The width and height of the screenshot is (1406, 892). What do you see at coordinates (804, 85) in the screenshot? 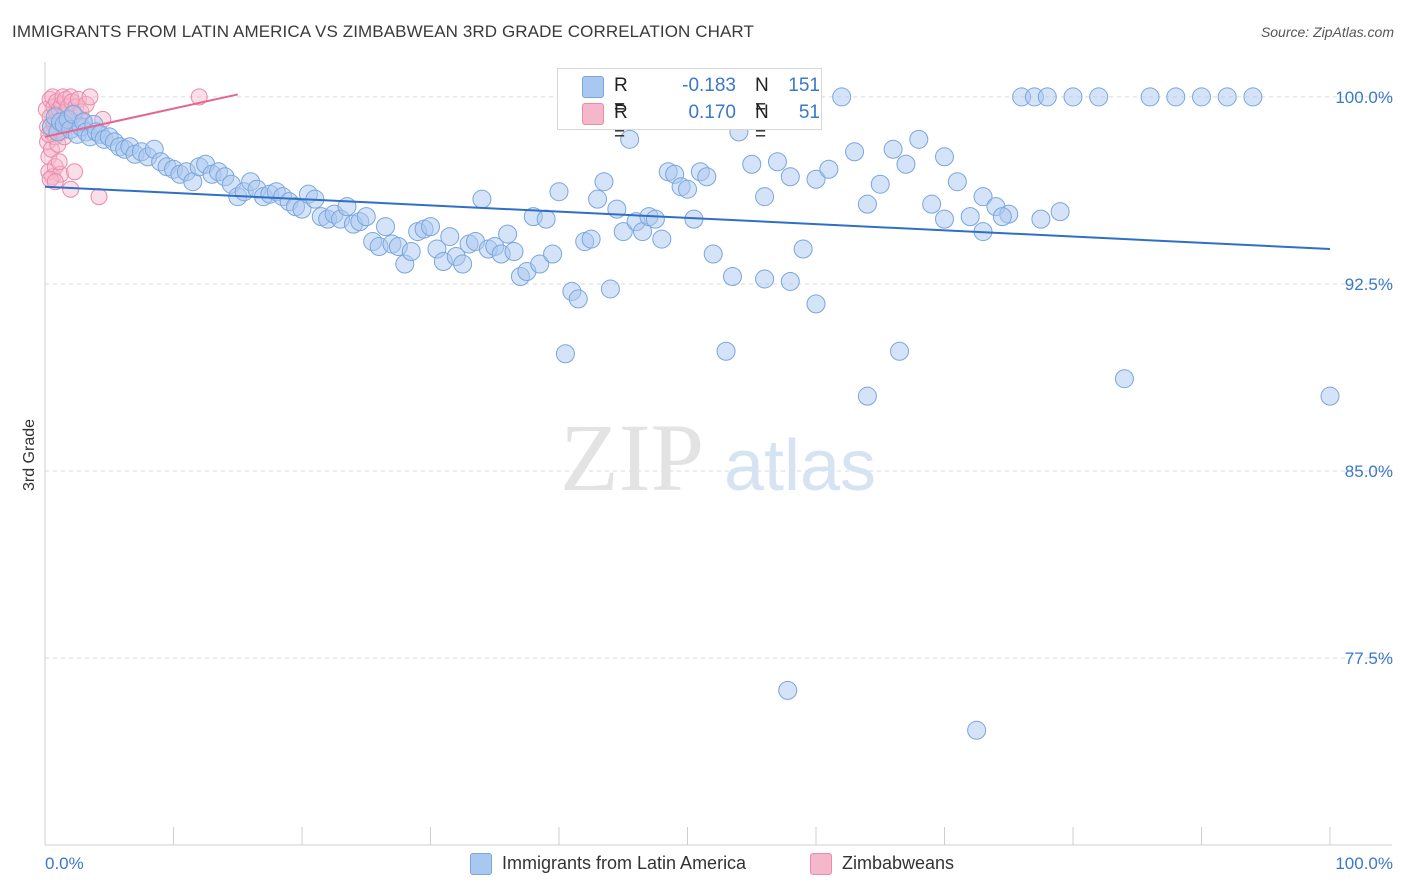
I see `legend-n-value: 151` at bounding box center [804, 85].